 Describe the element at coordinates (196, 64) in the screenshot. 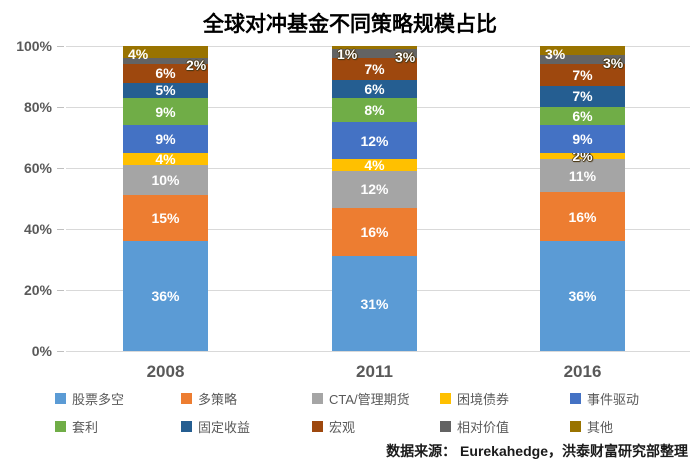

I see `bar-segment-label: 2%` at that location.